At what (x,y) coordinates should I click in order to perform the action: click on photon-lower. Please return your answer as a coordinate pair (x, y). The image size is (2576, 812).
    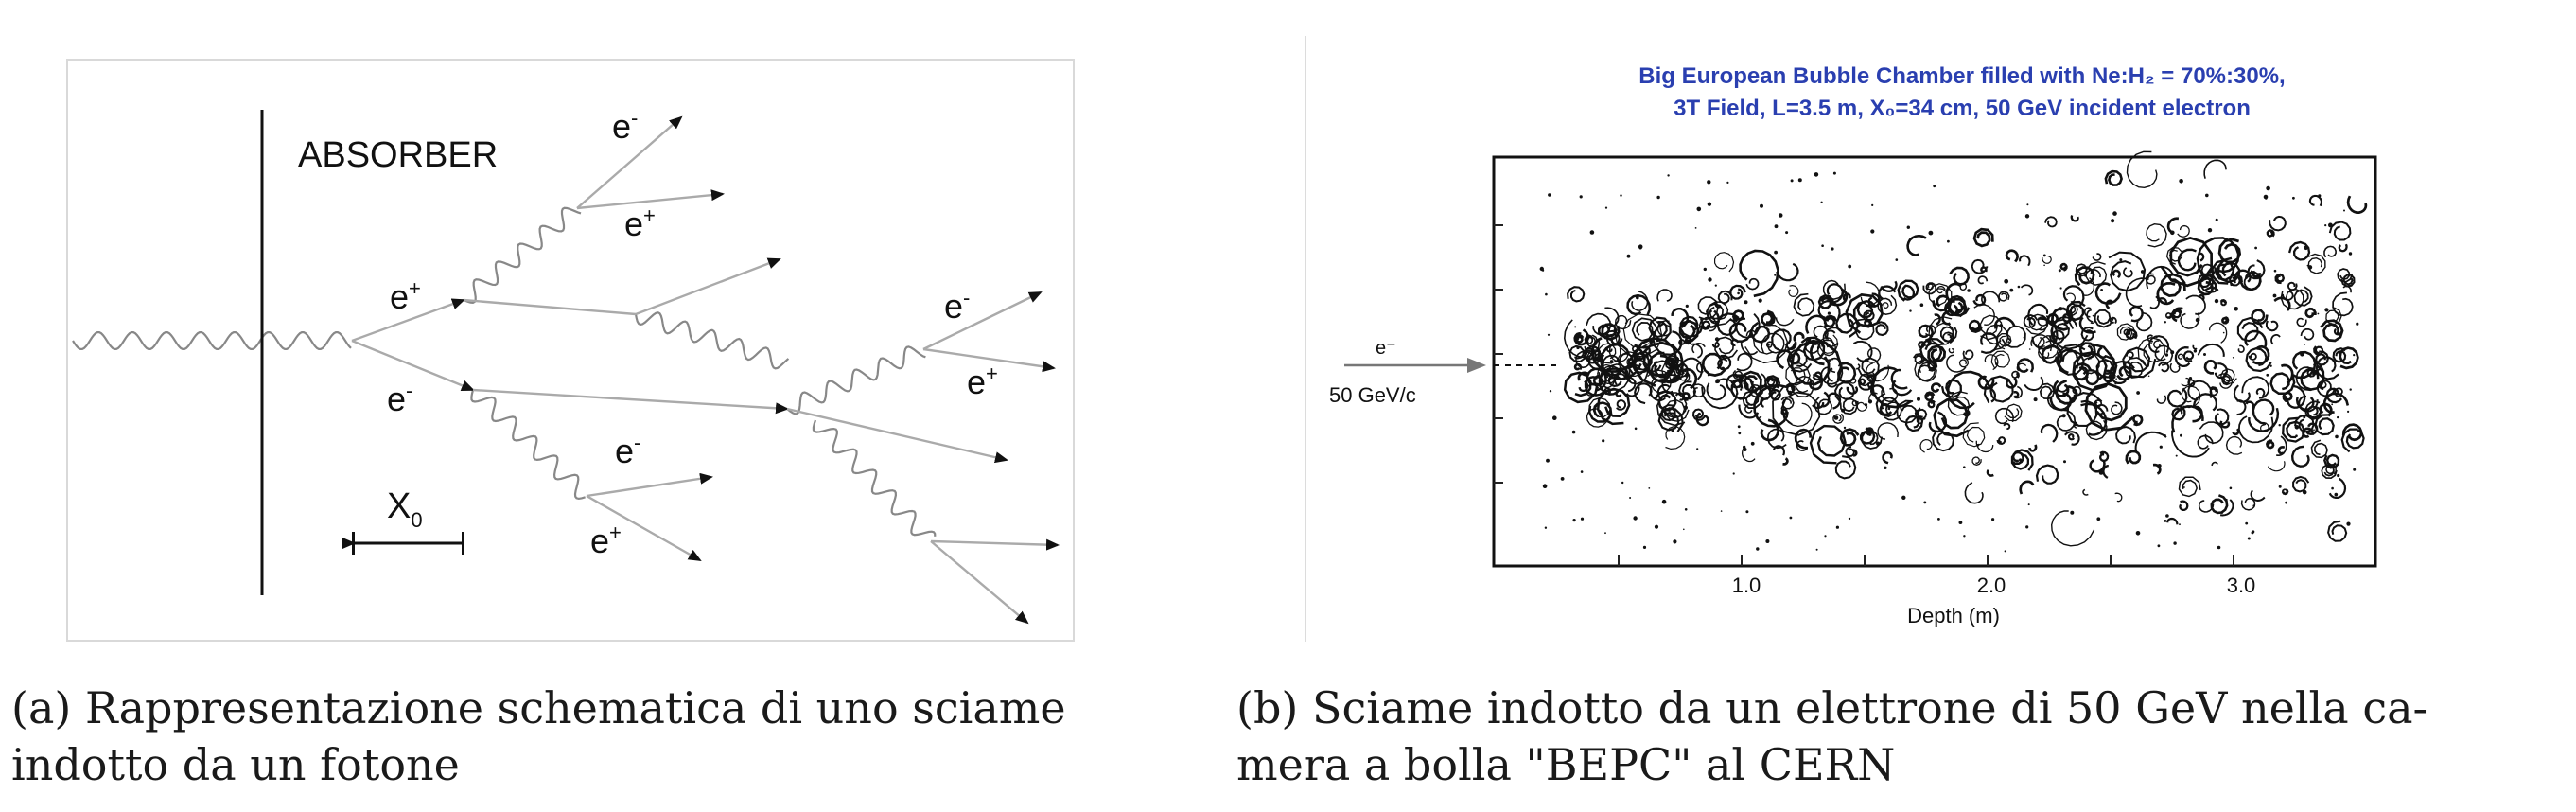
    Looking at the image, I should click on (528, 445).